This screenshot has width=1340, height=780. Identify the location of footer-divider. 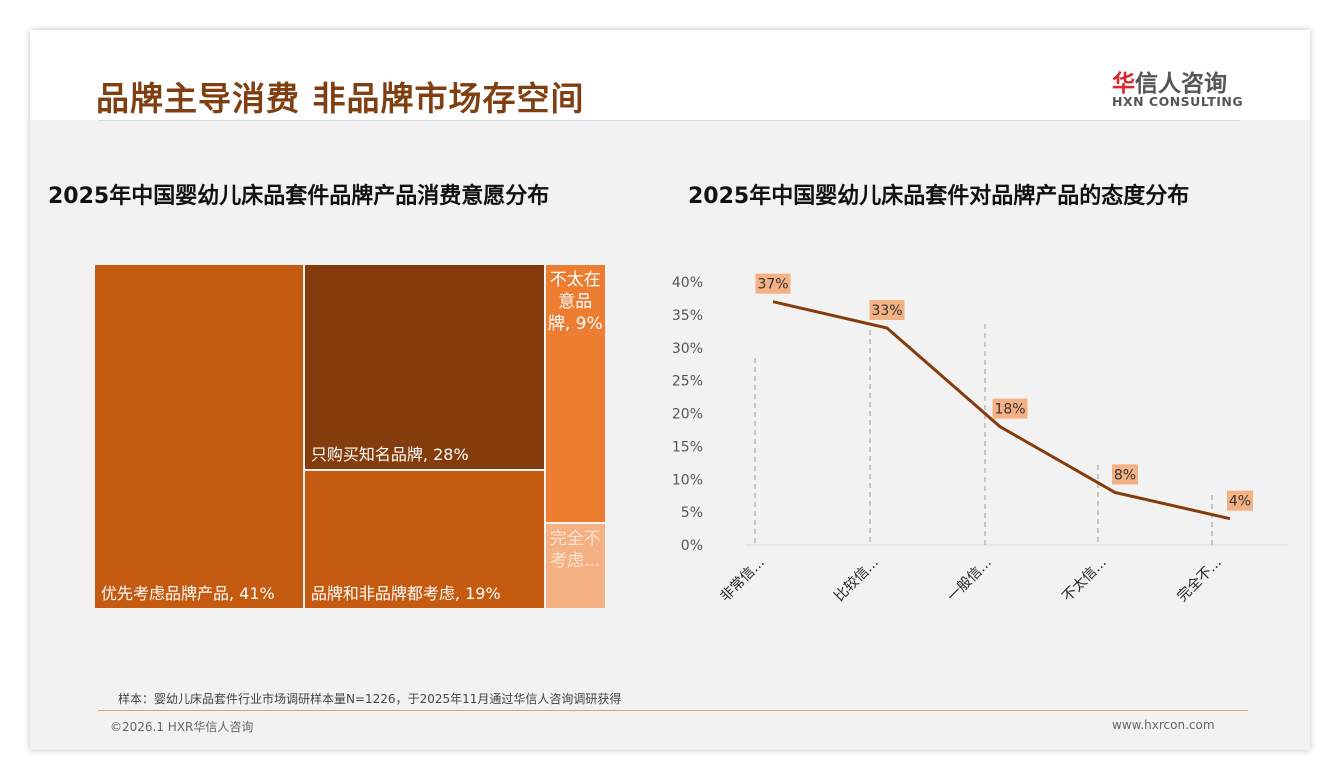
(673, 710).